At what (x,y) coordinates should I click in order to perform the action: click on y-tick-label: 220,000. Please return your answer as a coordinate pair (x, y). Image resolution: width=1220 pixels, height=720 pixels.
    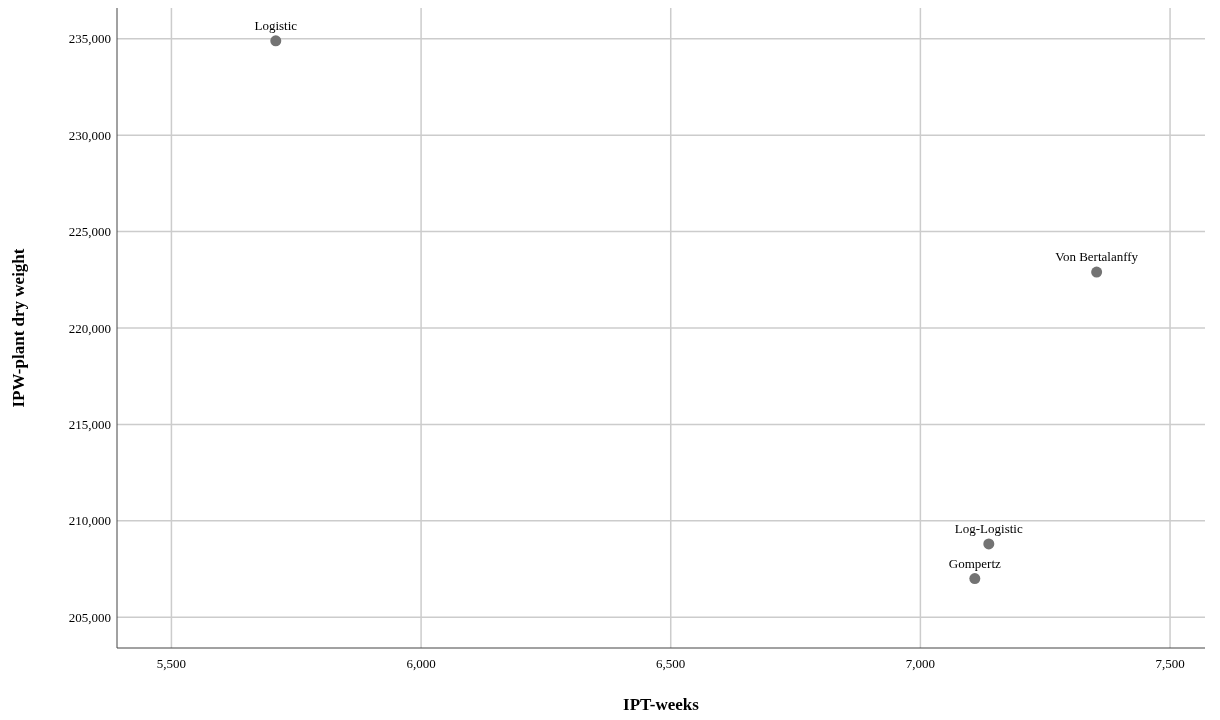
    Looking at the image, I should click on (89, 328).